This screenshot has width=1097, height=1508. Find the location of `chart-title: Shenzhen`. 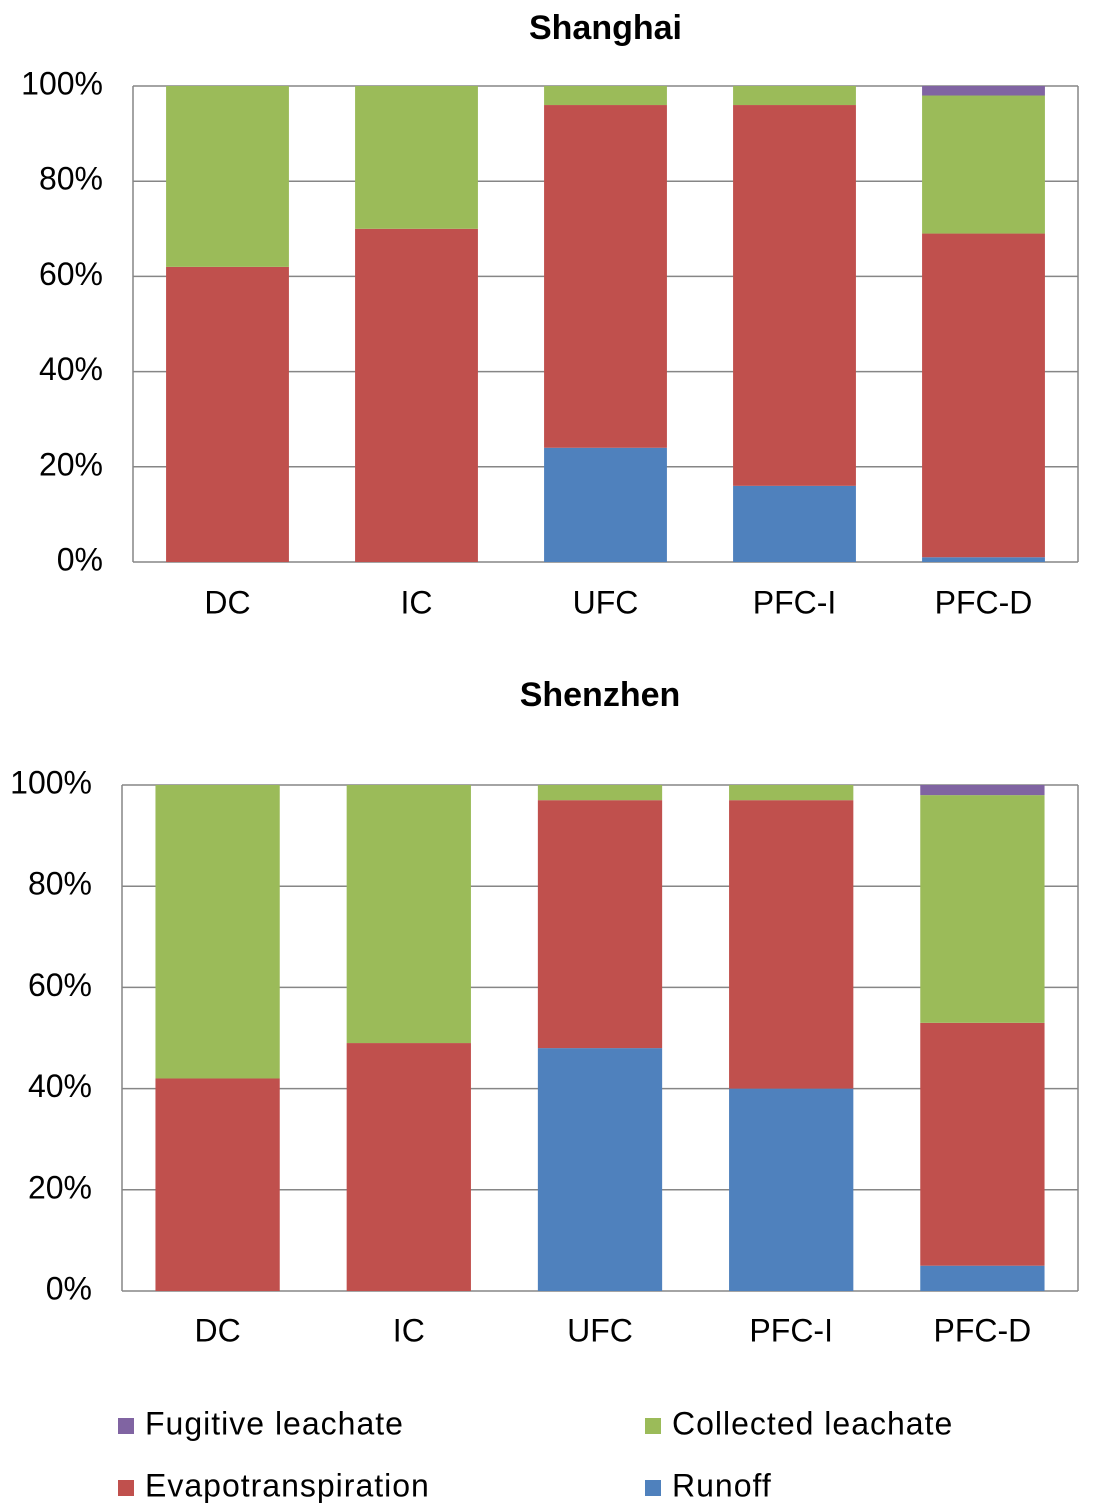

chart-title: Shenzhen is located at coordinates (600, 695).